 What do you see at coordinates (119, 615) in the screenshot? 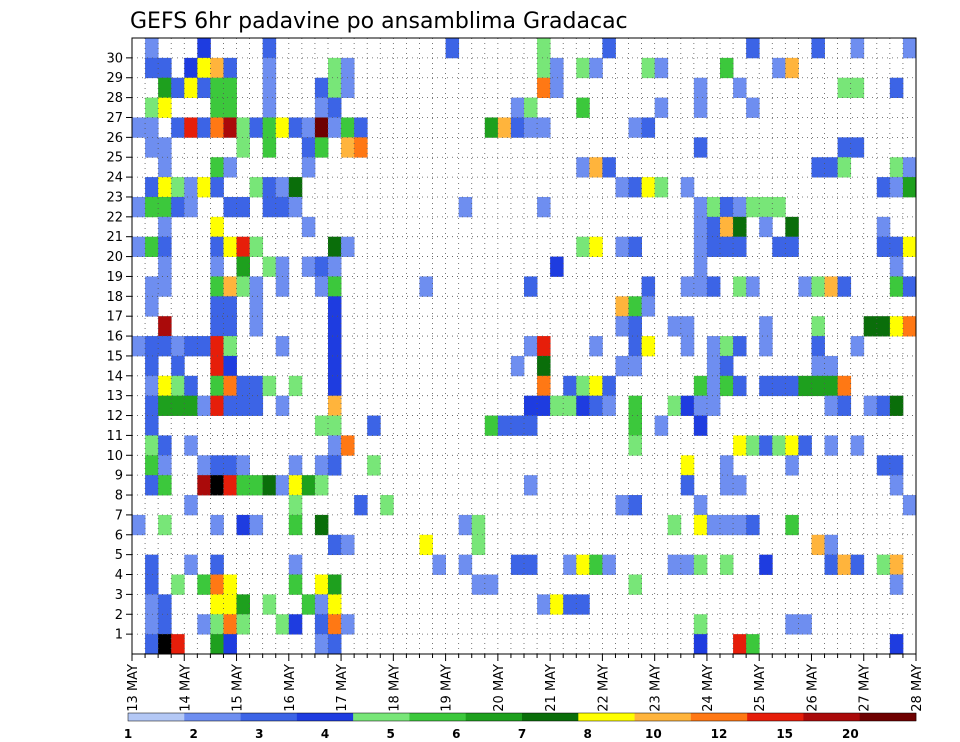
I see `y-tick-label: 2` at bounding box center [119, 615].